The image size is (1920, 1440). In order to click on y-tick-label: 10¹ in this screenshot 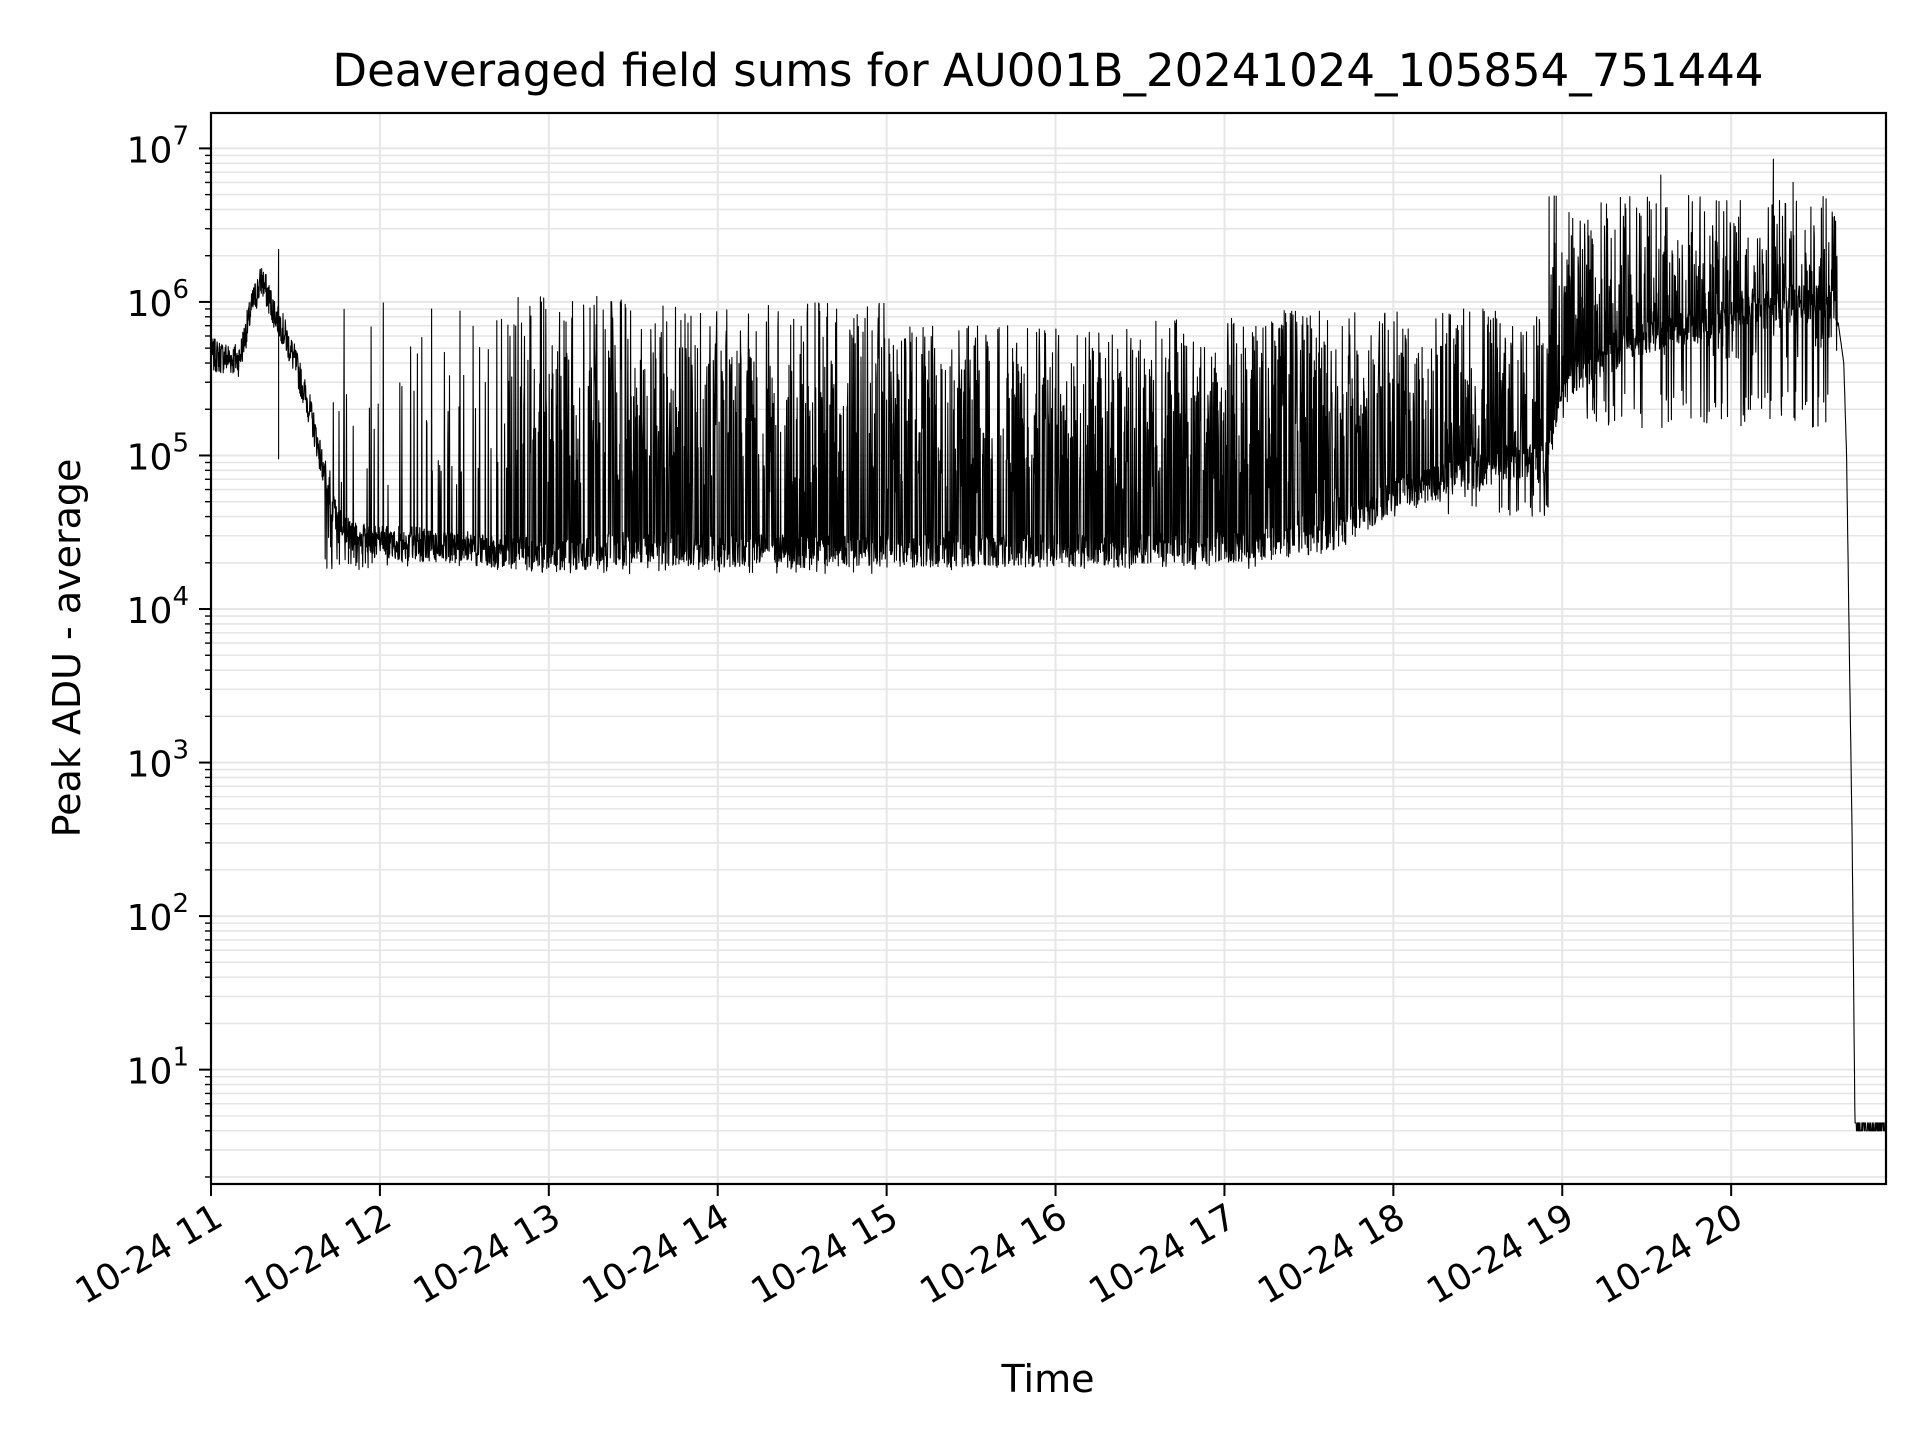, I will do `click(158, 1068)`.